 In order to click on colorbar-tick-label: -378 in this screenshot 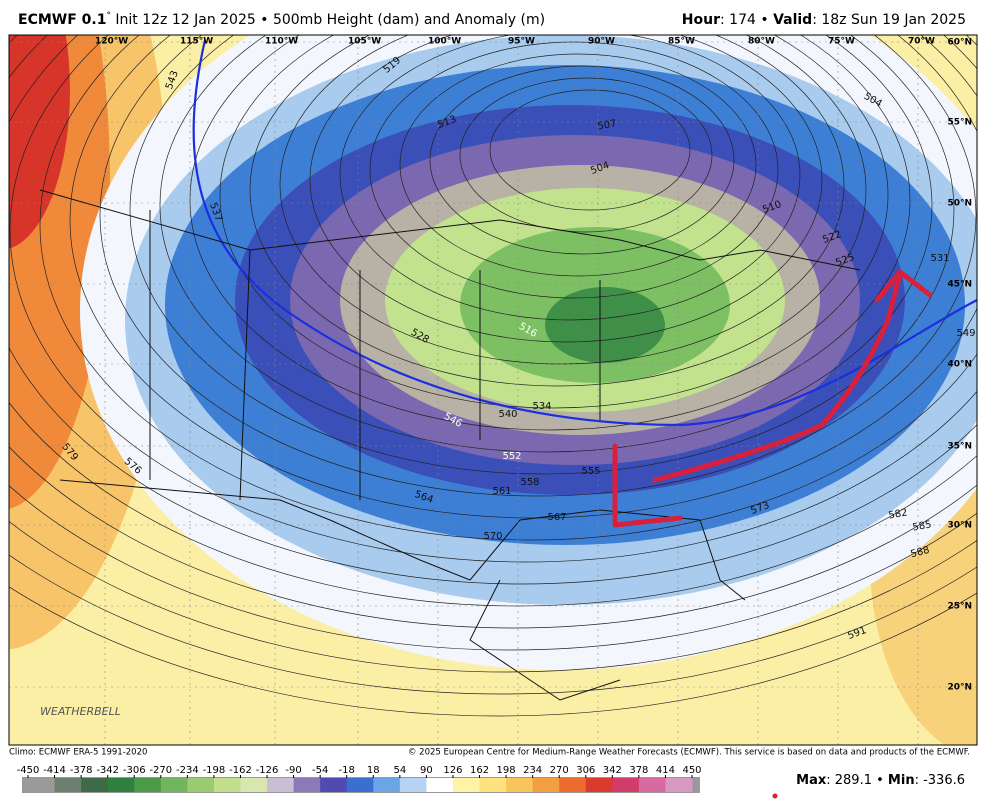, I will do `click(81, 770)`.